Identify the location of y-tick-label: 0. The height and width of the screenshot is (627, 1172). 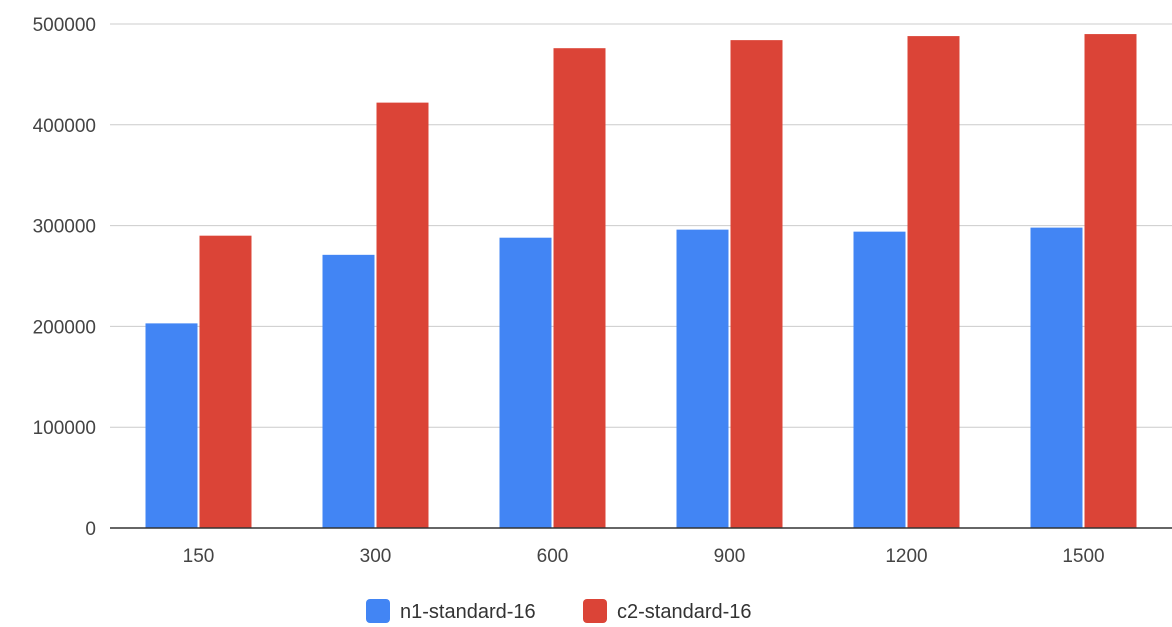
(90, 529).